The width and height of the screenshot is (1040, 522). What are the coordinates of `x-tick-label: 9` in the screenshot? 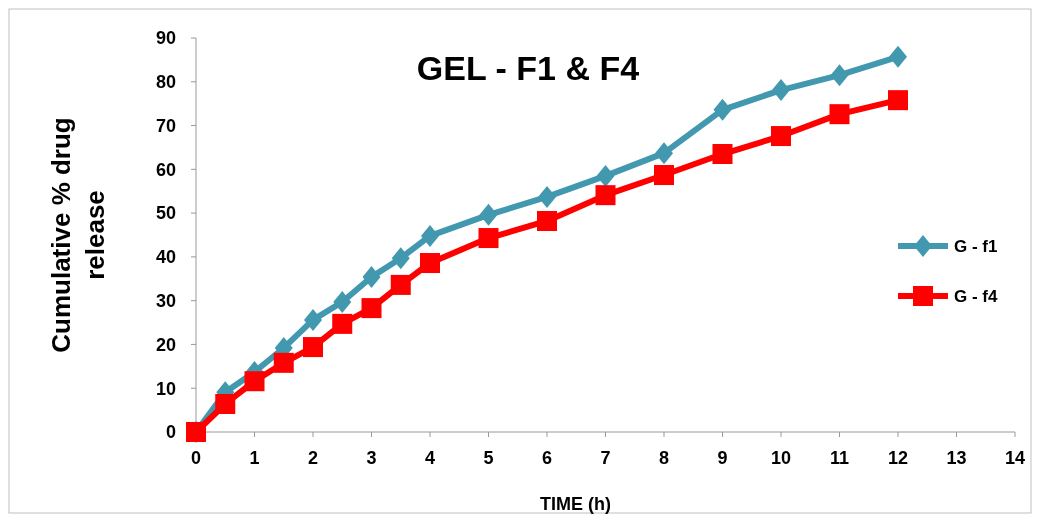 It's located at (722, 458).